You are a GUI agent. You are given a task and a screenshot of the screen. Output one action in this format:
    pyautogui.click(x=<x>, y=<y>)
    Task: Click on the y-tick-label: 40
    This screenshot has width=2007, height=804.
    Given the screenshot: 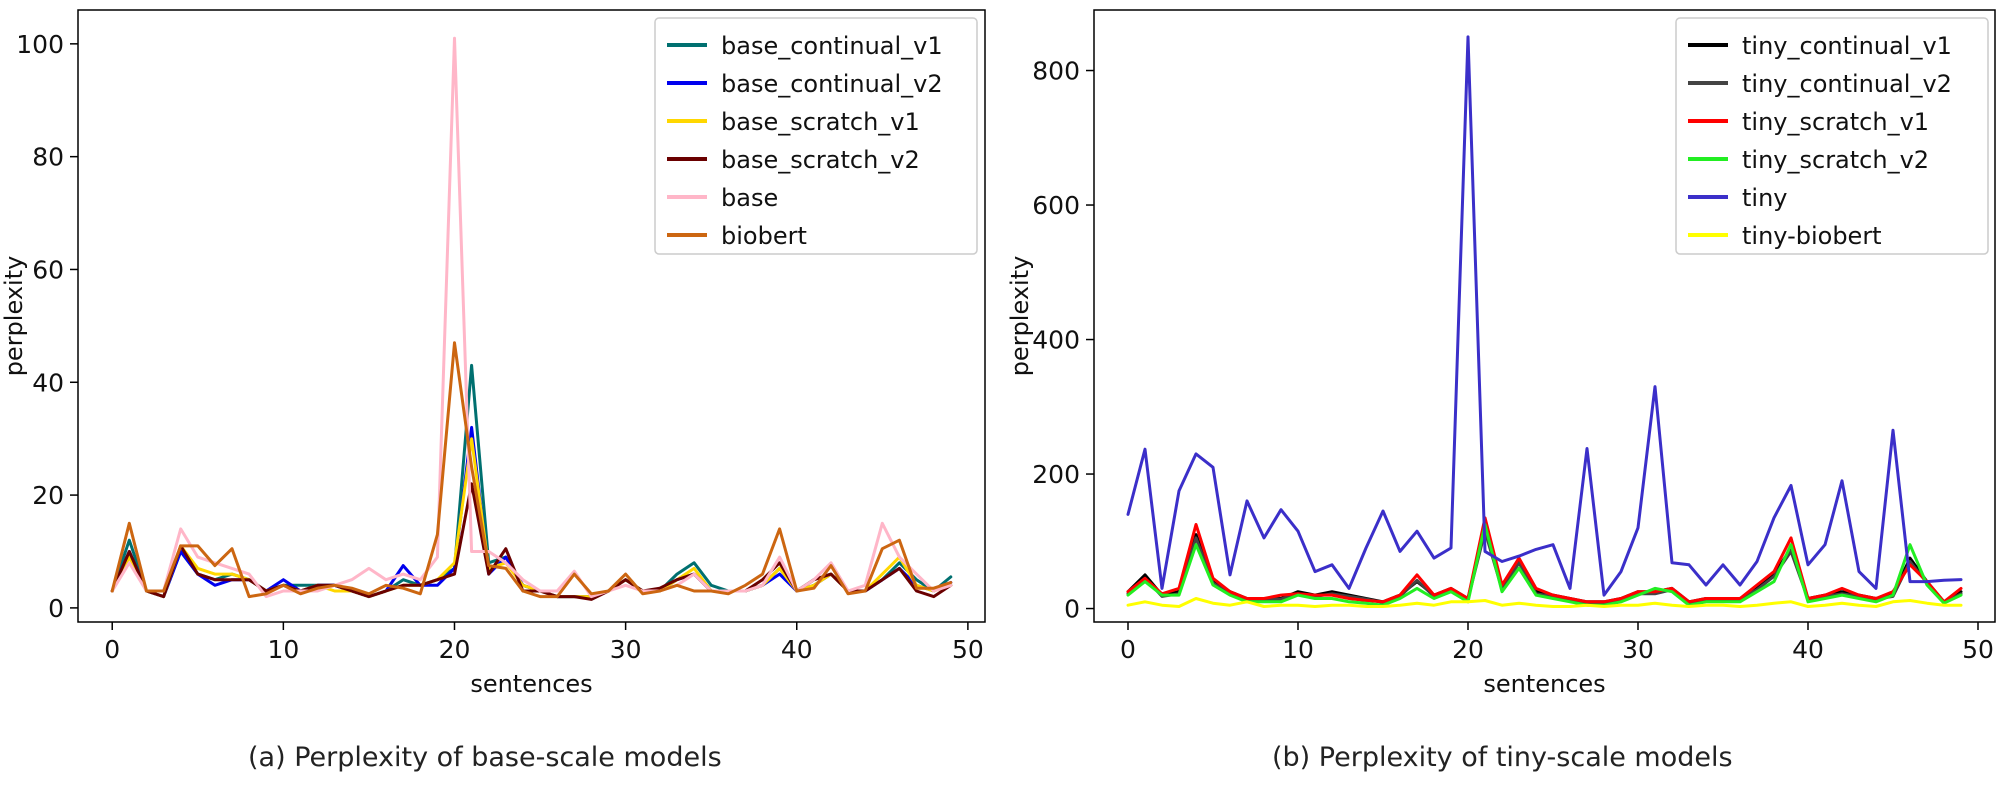 What is the action you would take?
    pyautogui.click(x=48, y=382)
    